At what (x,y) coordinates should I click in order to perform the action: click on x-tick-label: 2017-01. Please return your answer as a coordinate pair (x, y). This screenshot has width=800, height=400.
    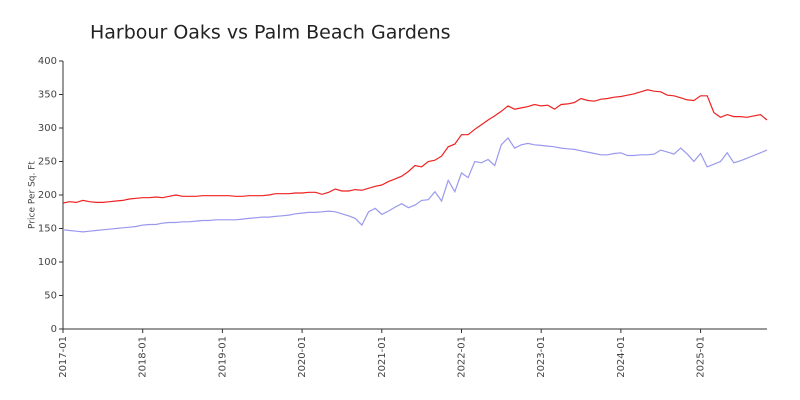
    Looking at the image, I should click on (63, 357).